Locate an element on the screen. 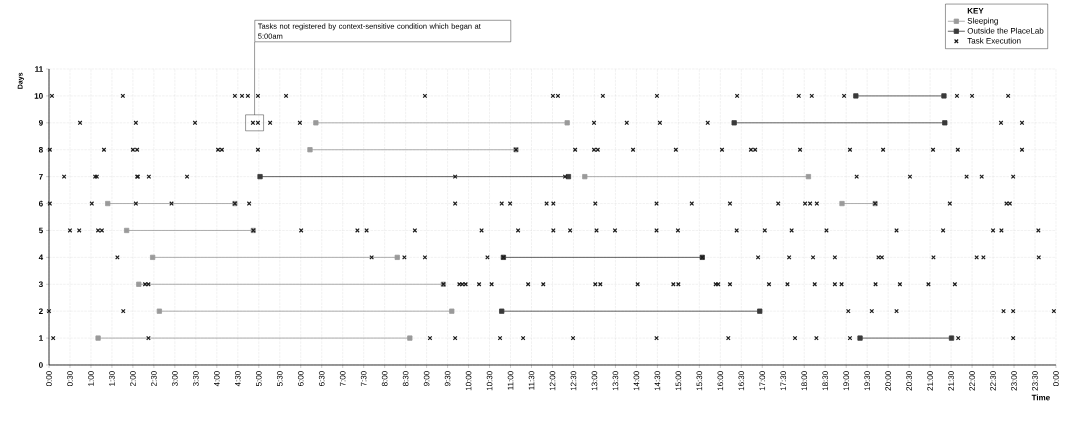  x-tick-label: 10:00 is located at coordinates (468, 381).